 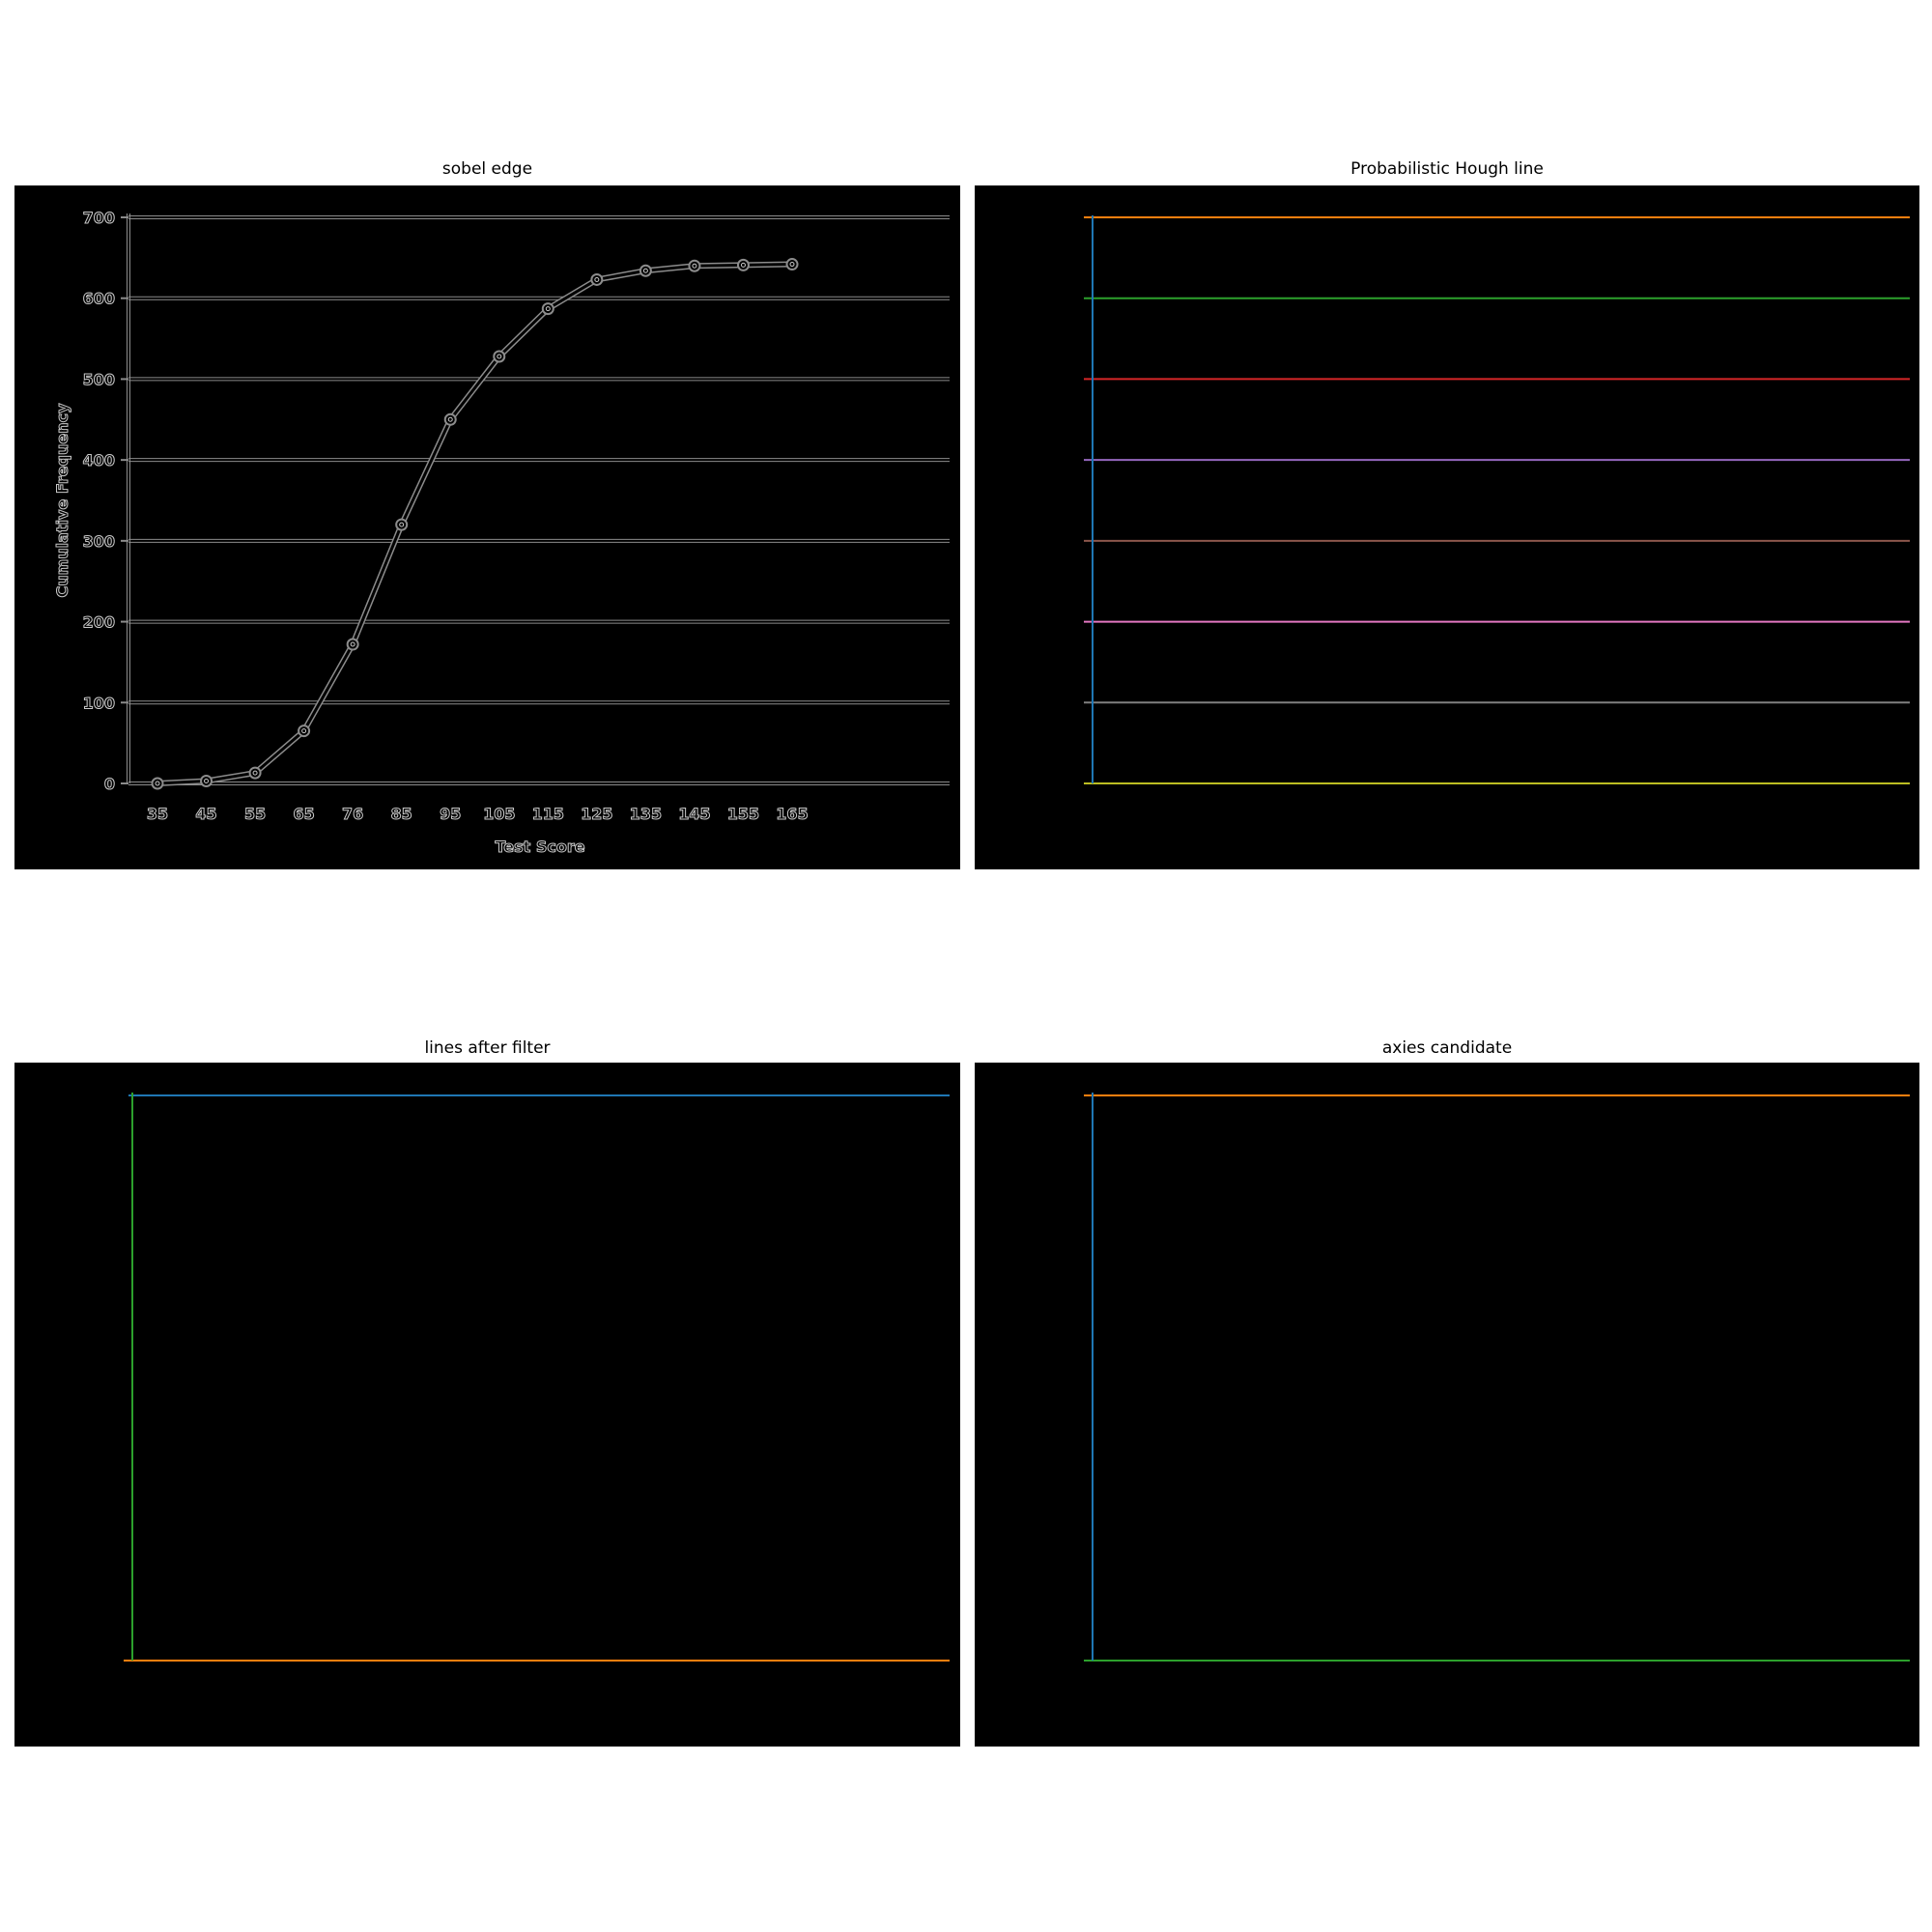 I want to click on x-axis-title: Test Score, so click(x=539, y=847).